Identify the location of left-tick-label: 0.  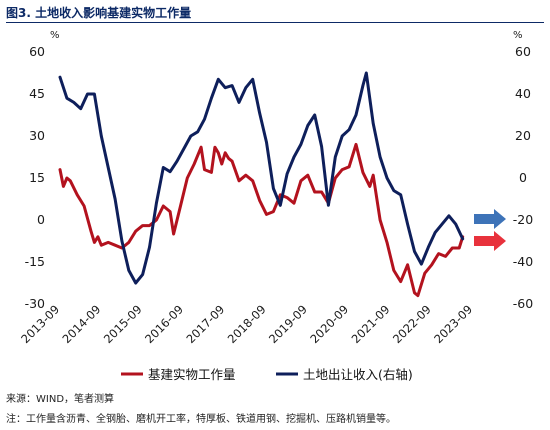
(41, 219).